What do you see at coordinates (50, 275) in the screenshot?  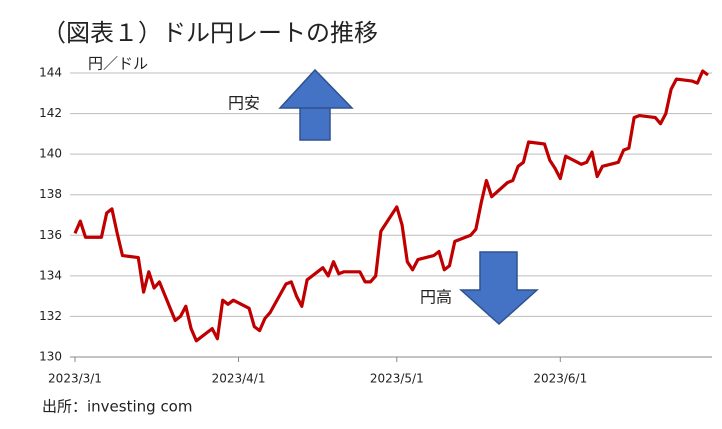 I see `y-tick-label: 134` at bounding box center [50, 275].